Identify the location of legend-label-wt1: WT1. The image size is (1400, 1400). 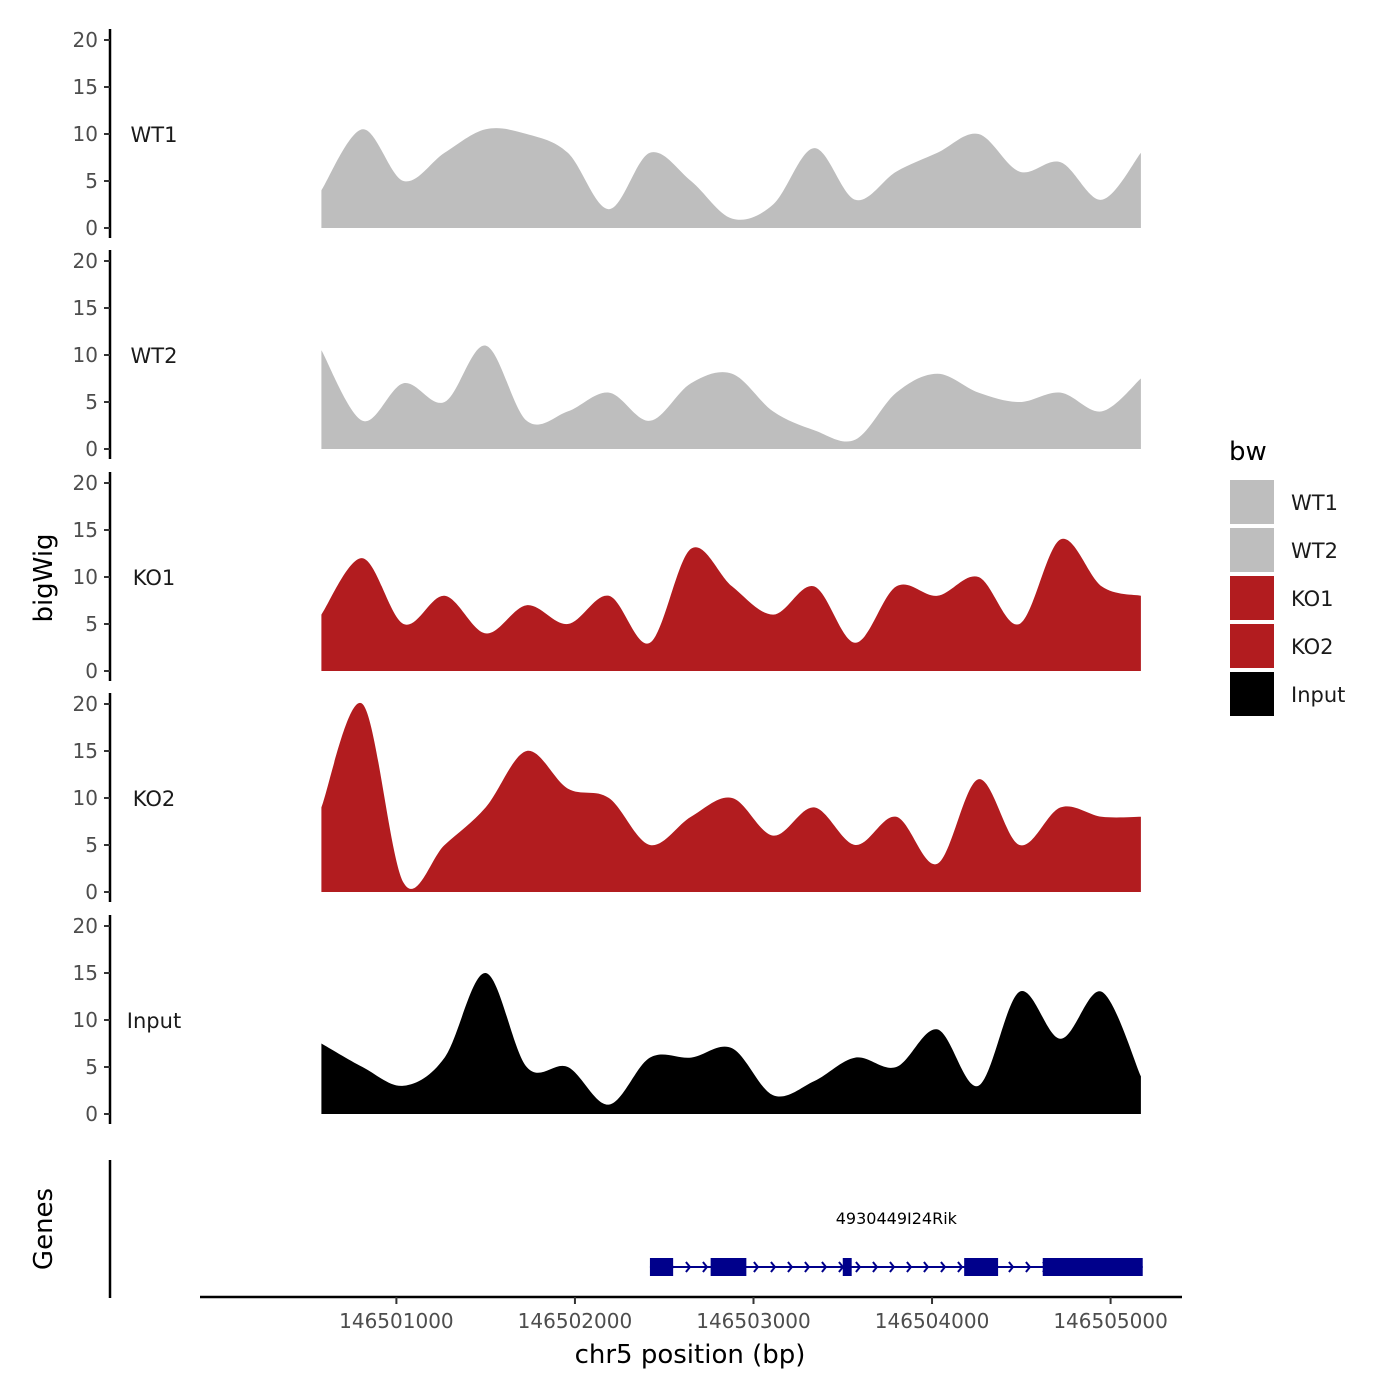
(1314, 503).